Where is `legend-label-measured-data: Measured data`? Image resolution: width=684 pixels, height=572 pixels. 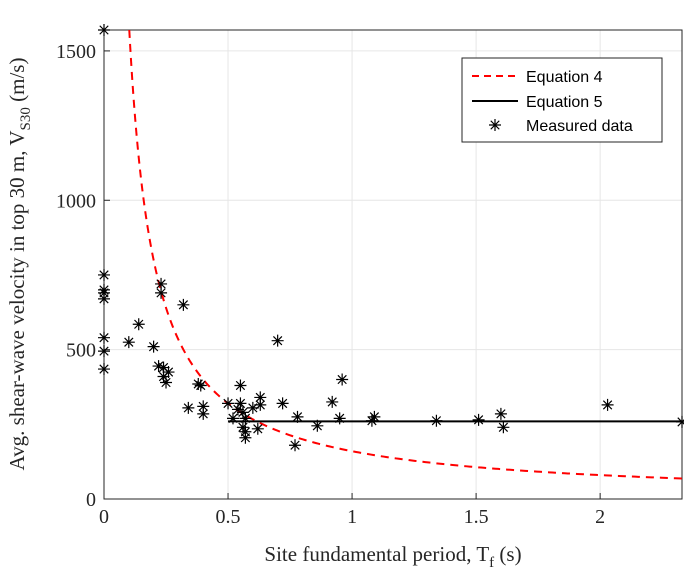 legend-label-measured-data: Measured data is located at coordinates (579, 126).